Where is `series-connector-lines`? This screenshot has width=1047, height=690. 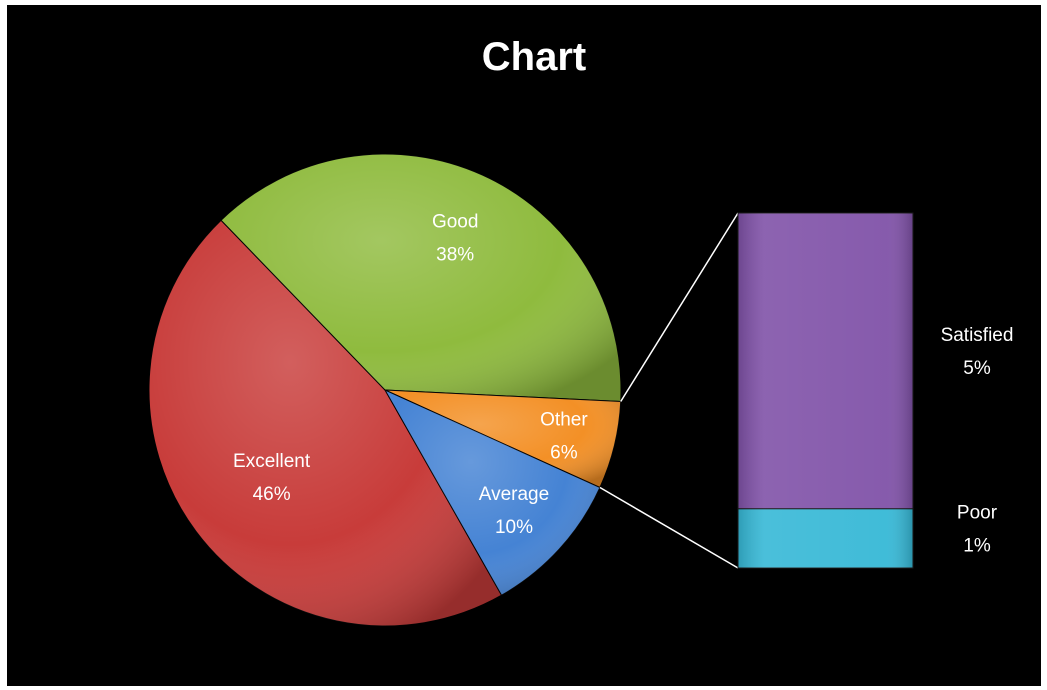 series-connector-lines is located at coordinates (669, 390).